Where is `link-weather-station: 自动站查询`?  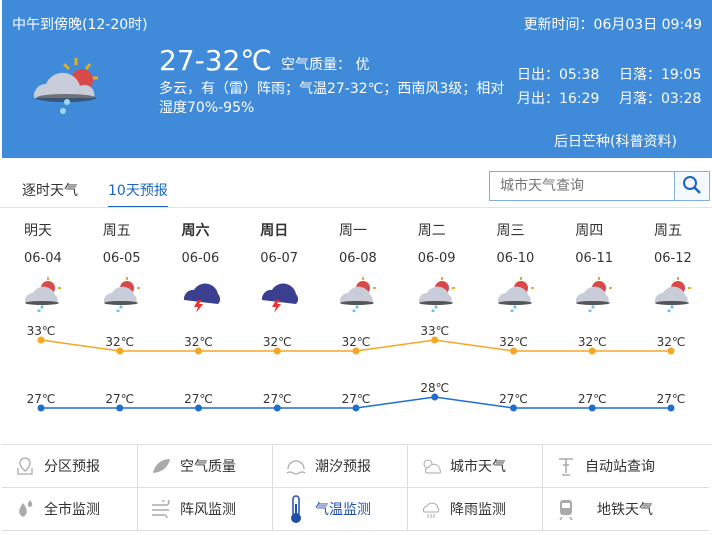
link-weather-station: 自动站查询 is located at coordinates (626, 466).